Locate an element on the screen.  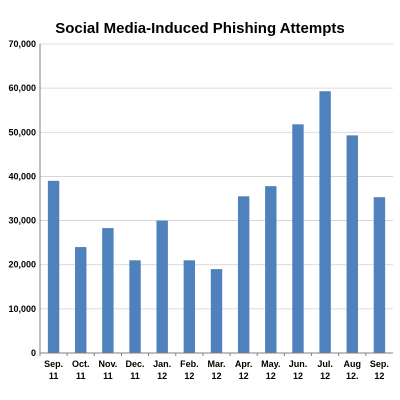
y-tick-label: 70,000 is located at coordinates (22, 44).